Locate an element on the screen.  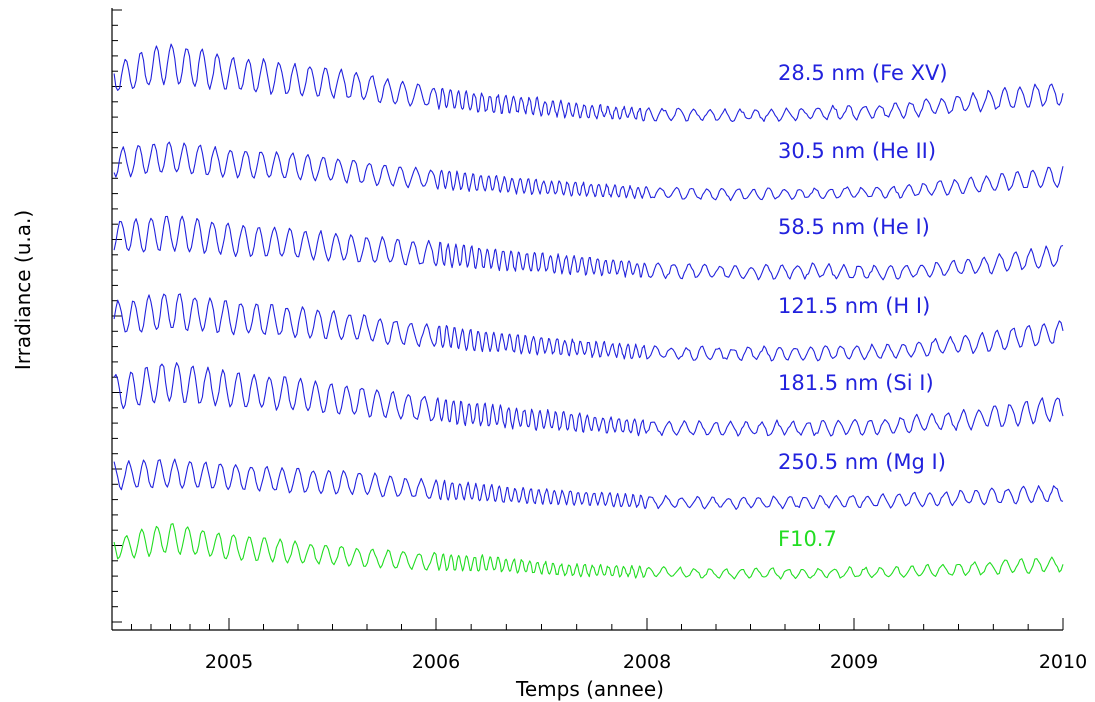
series-label: F10.7 is located at coordinates (807, 539).